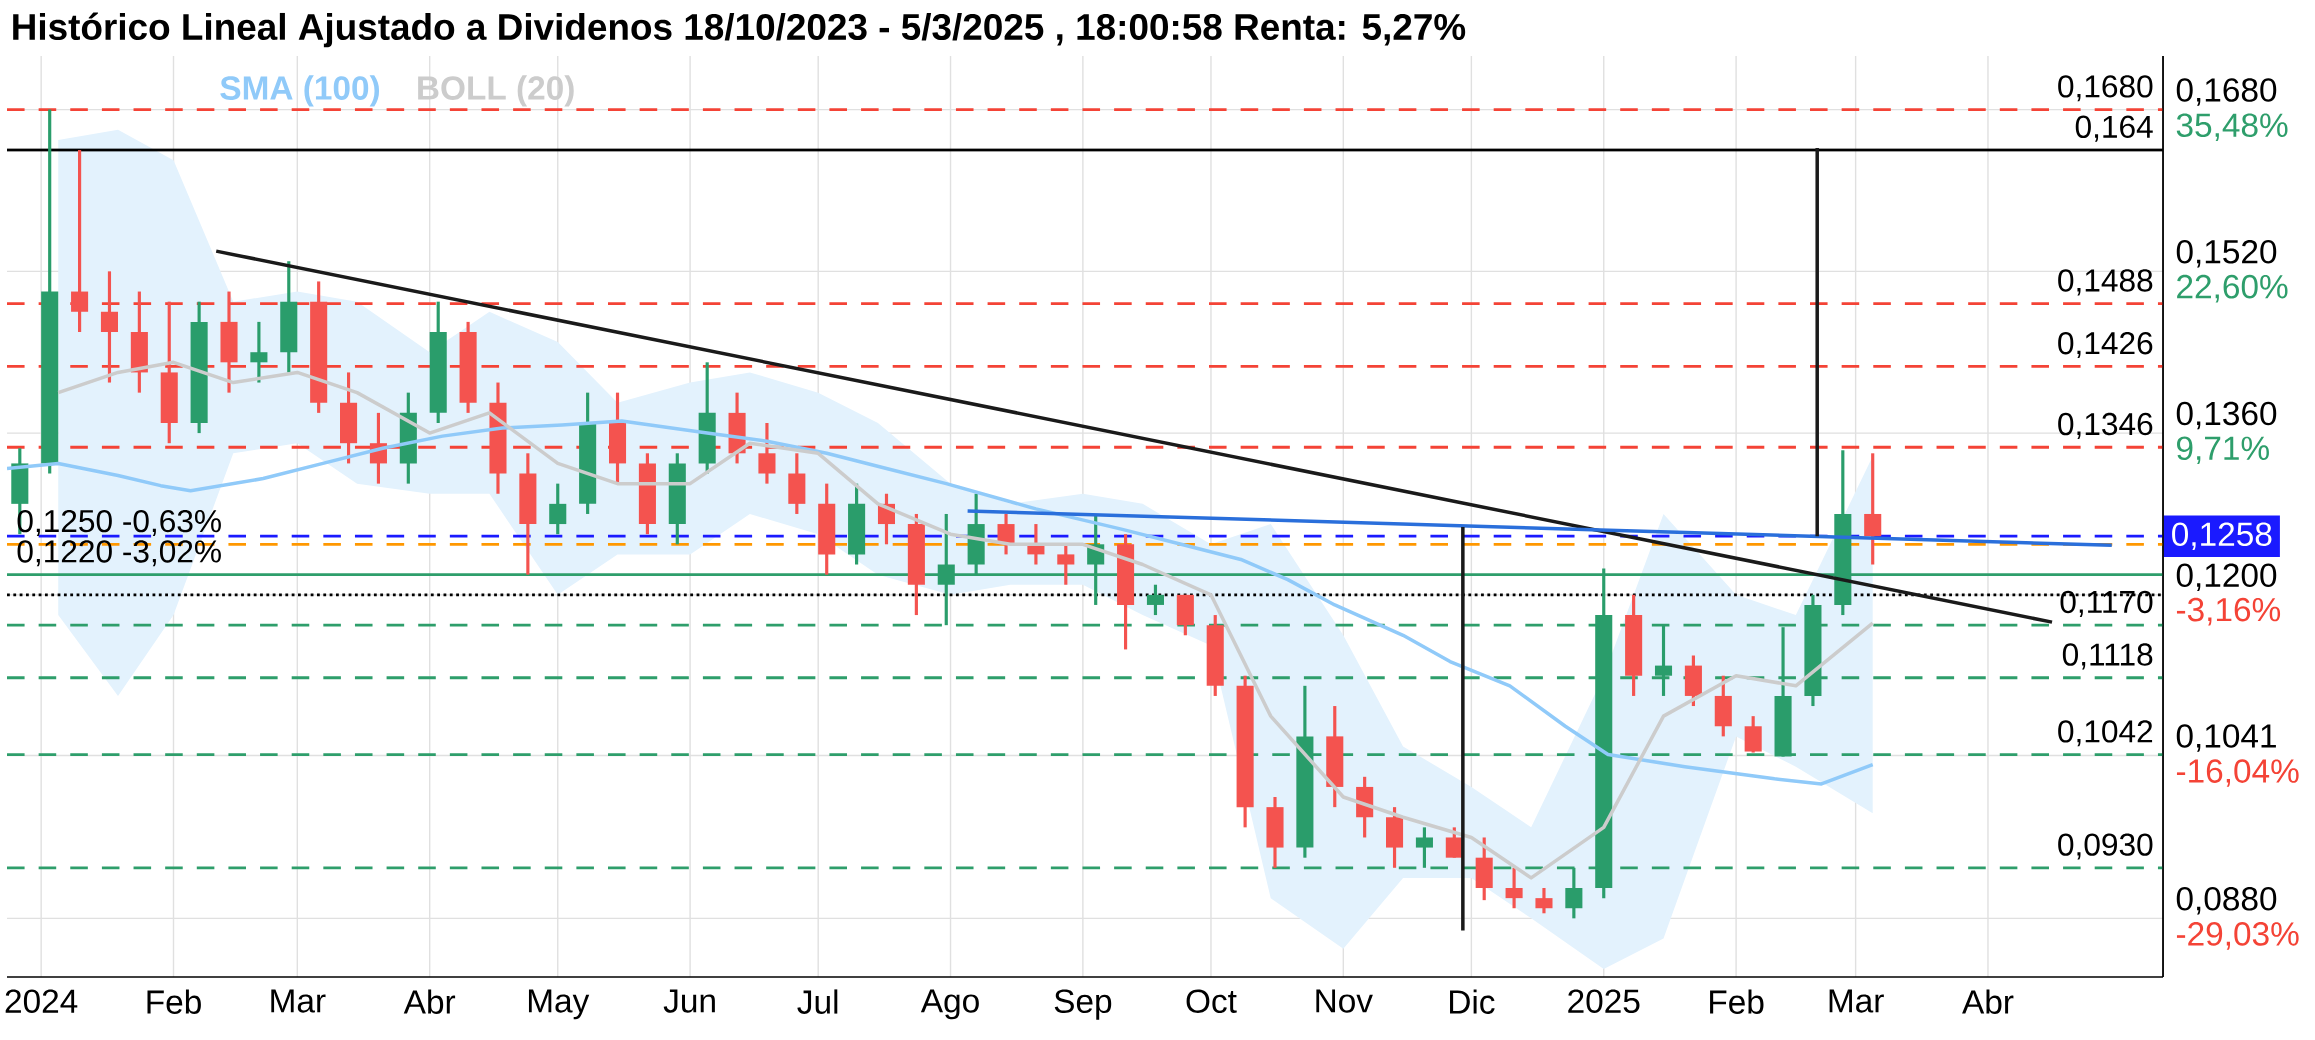  I want to click on y-tick-label: 0,1041, so click(2226, 738).